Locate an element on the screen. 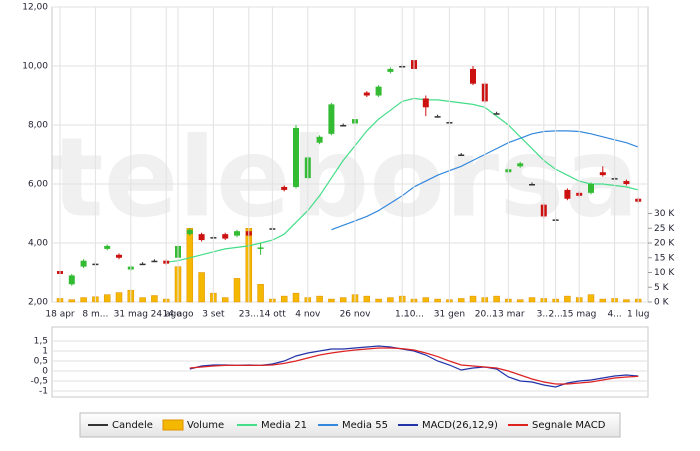 Image resolution: width=700 pixels, height=451 pixels. legend-label: Media 21 is located at coordinates (284, 425).